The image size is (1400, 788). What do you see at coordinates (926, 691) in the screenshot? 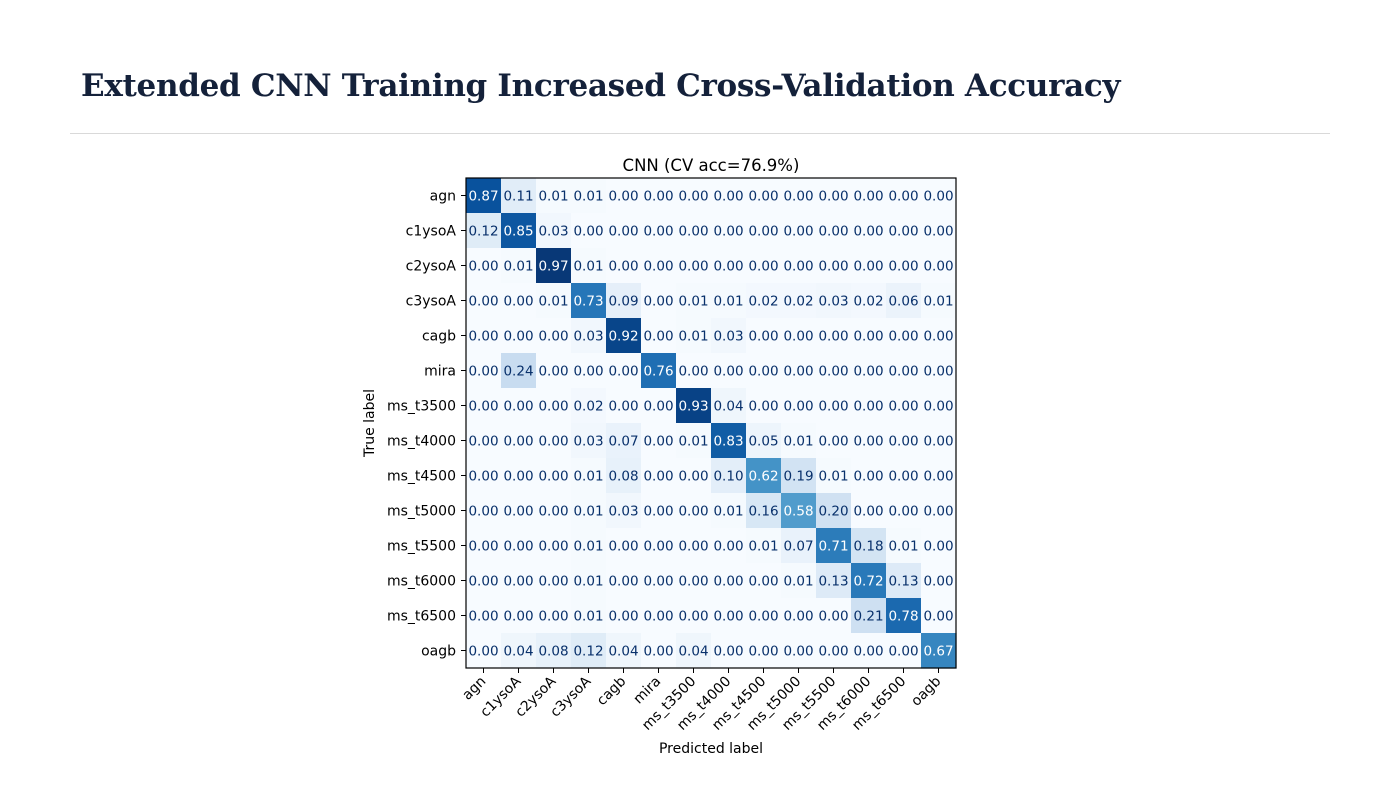
I see `x-tick-label: oagb` at bounding box center [926, 691].